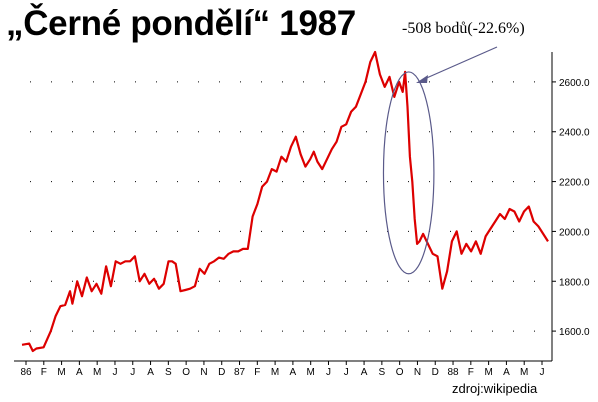 The image size is (598, 402). I want to click on y-tick-label: 2200.0, so click(574, 183).